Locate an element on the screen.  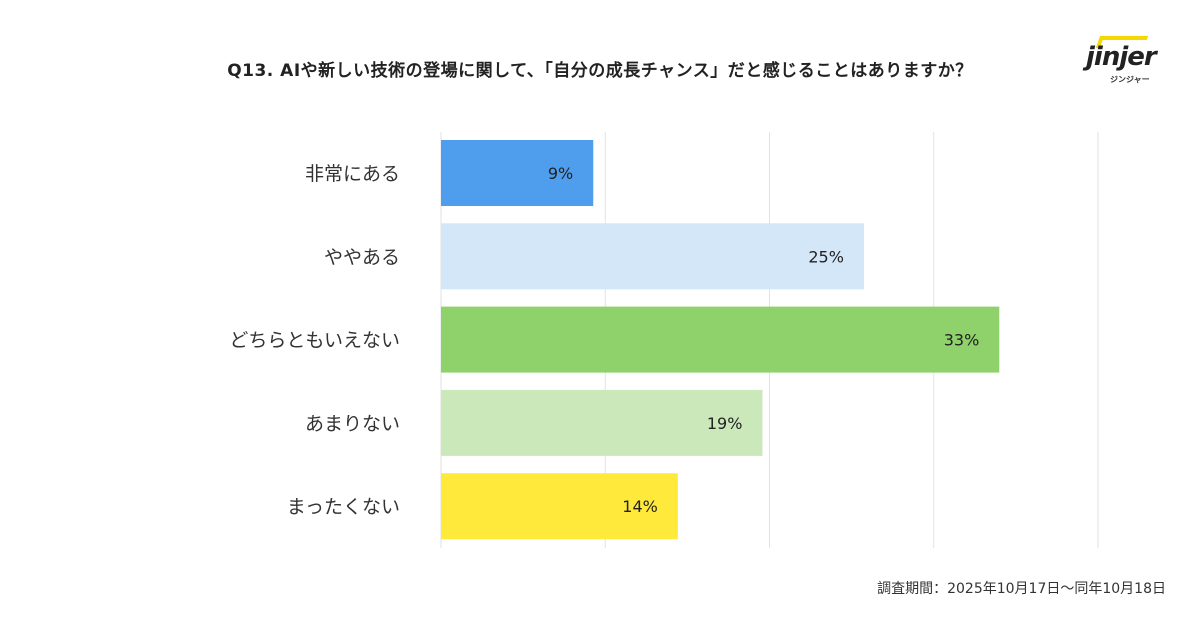
jinjer-logo: jinjer ジンジャー is located at coordinates (1132, 59).